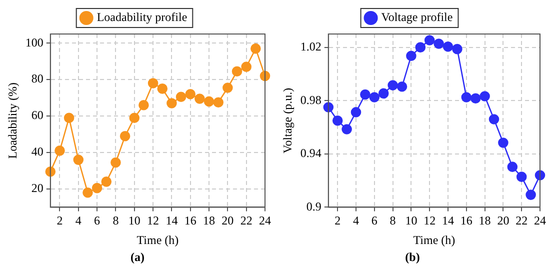 The width and height of the screenshot is (550, 268). Describe the element at coordinates (37, 79) in the screenshot. I see `y-tick-label: 80` at that location.